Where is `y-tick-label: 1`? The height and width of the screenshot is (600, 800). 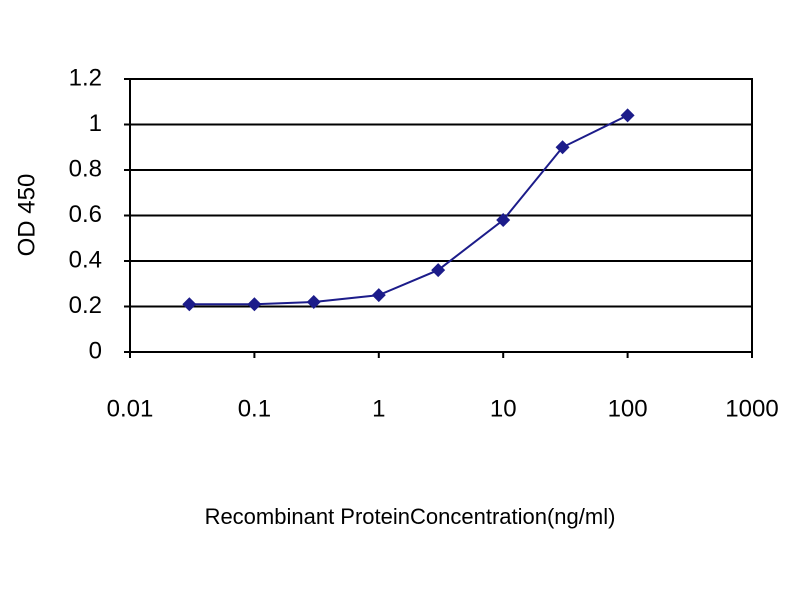
y-tick-label: 1 is located at coordinates (95, 123).